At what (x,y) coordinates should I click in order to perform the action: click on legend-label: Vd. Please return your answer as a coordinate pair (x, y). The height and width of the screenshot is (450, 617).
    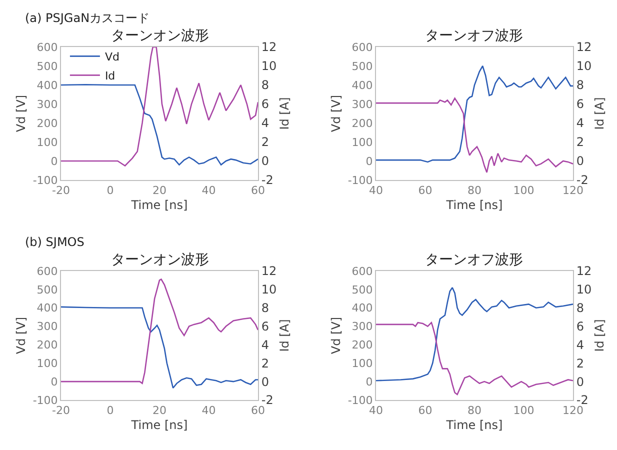
    Looking at the image, I should click on (112, 57).